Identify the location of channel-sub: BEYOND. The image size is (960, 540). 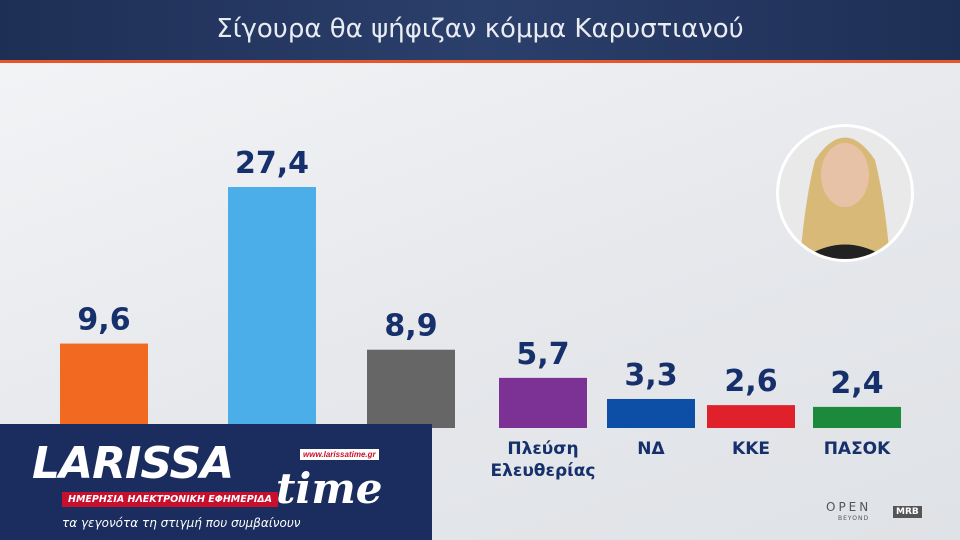
(854, 518).